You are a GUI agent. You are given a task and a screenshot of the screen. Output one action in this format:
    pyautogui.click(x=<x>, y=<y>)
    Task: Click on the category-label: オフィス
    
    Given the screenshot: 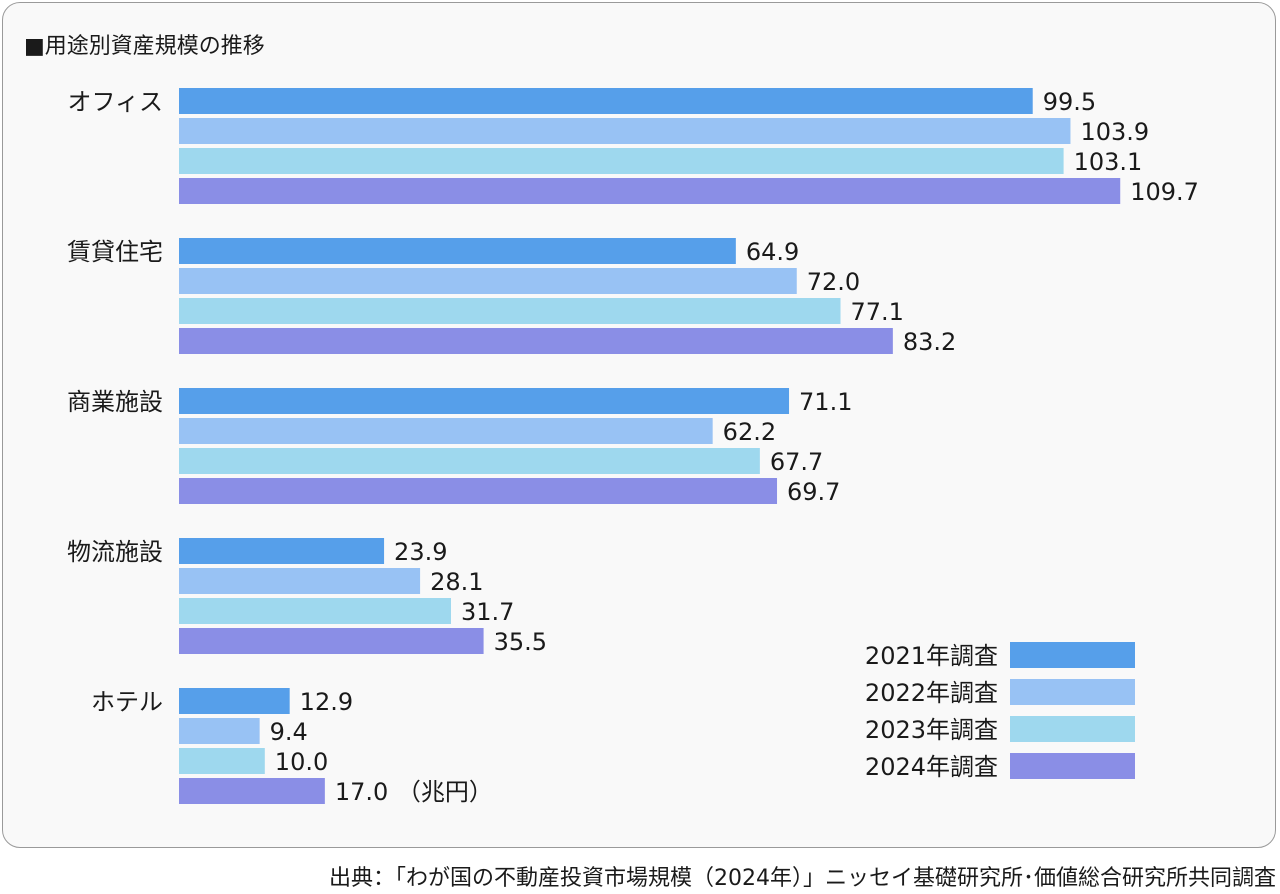 What is the action you would take?
    pyautogui.click(x=115, y=102)
    